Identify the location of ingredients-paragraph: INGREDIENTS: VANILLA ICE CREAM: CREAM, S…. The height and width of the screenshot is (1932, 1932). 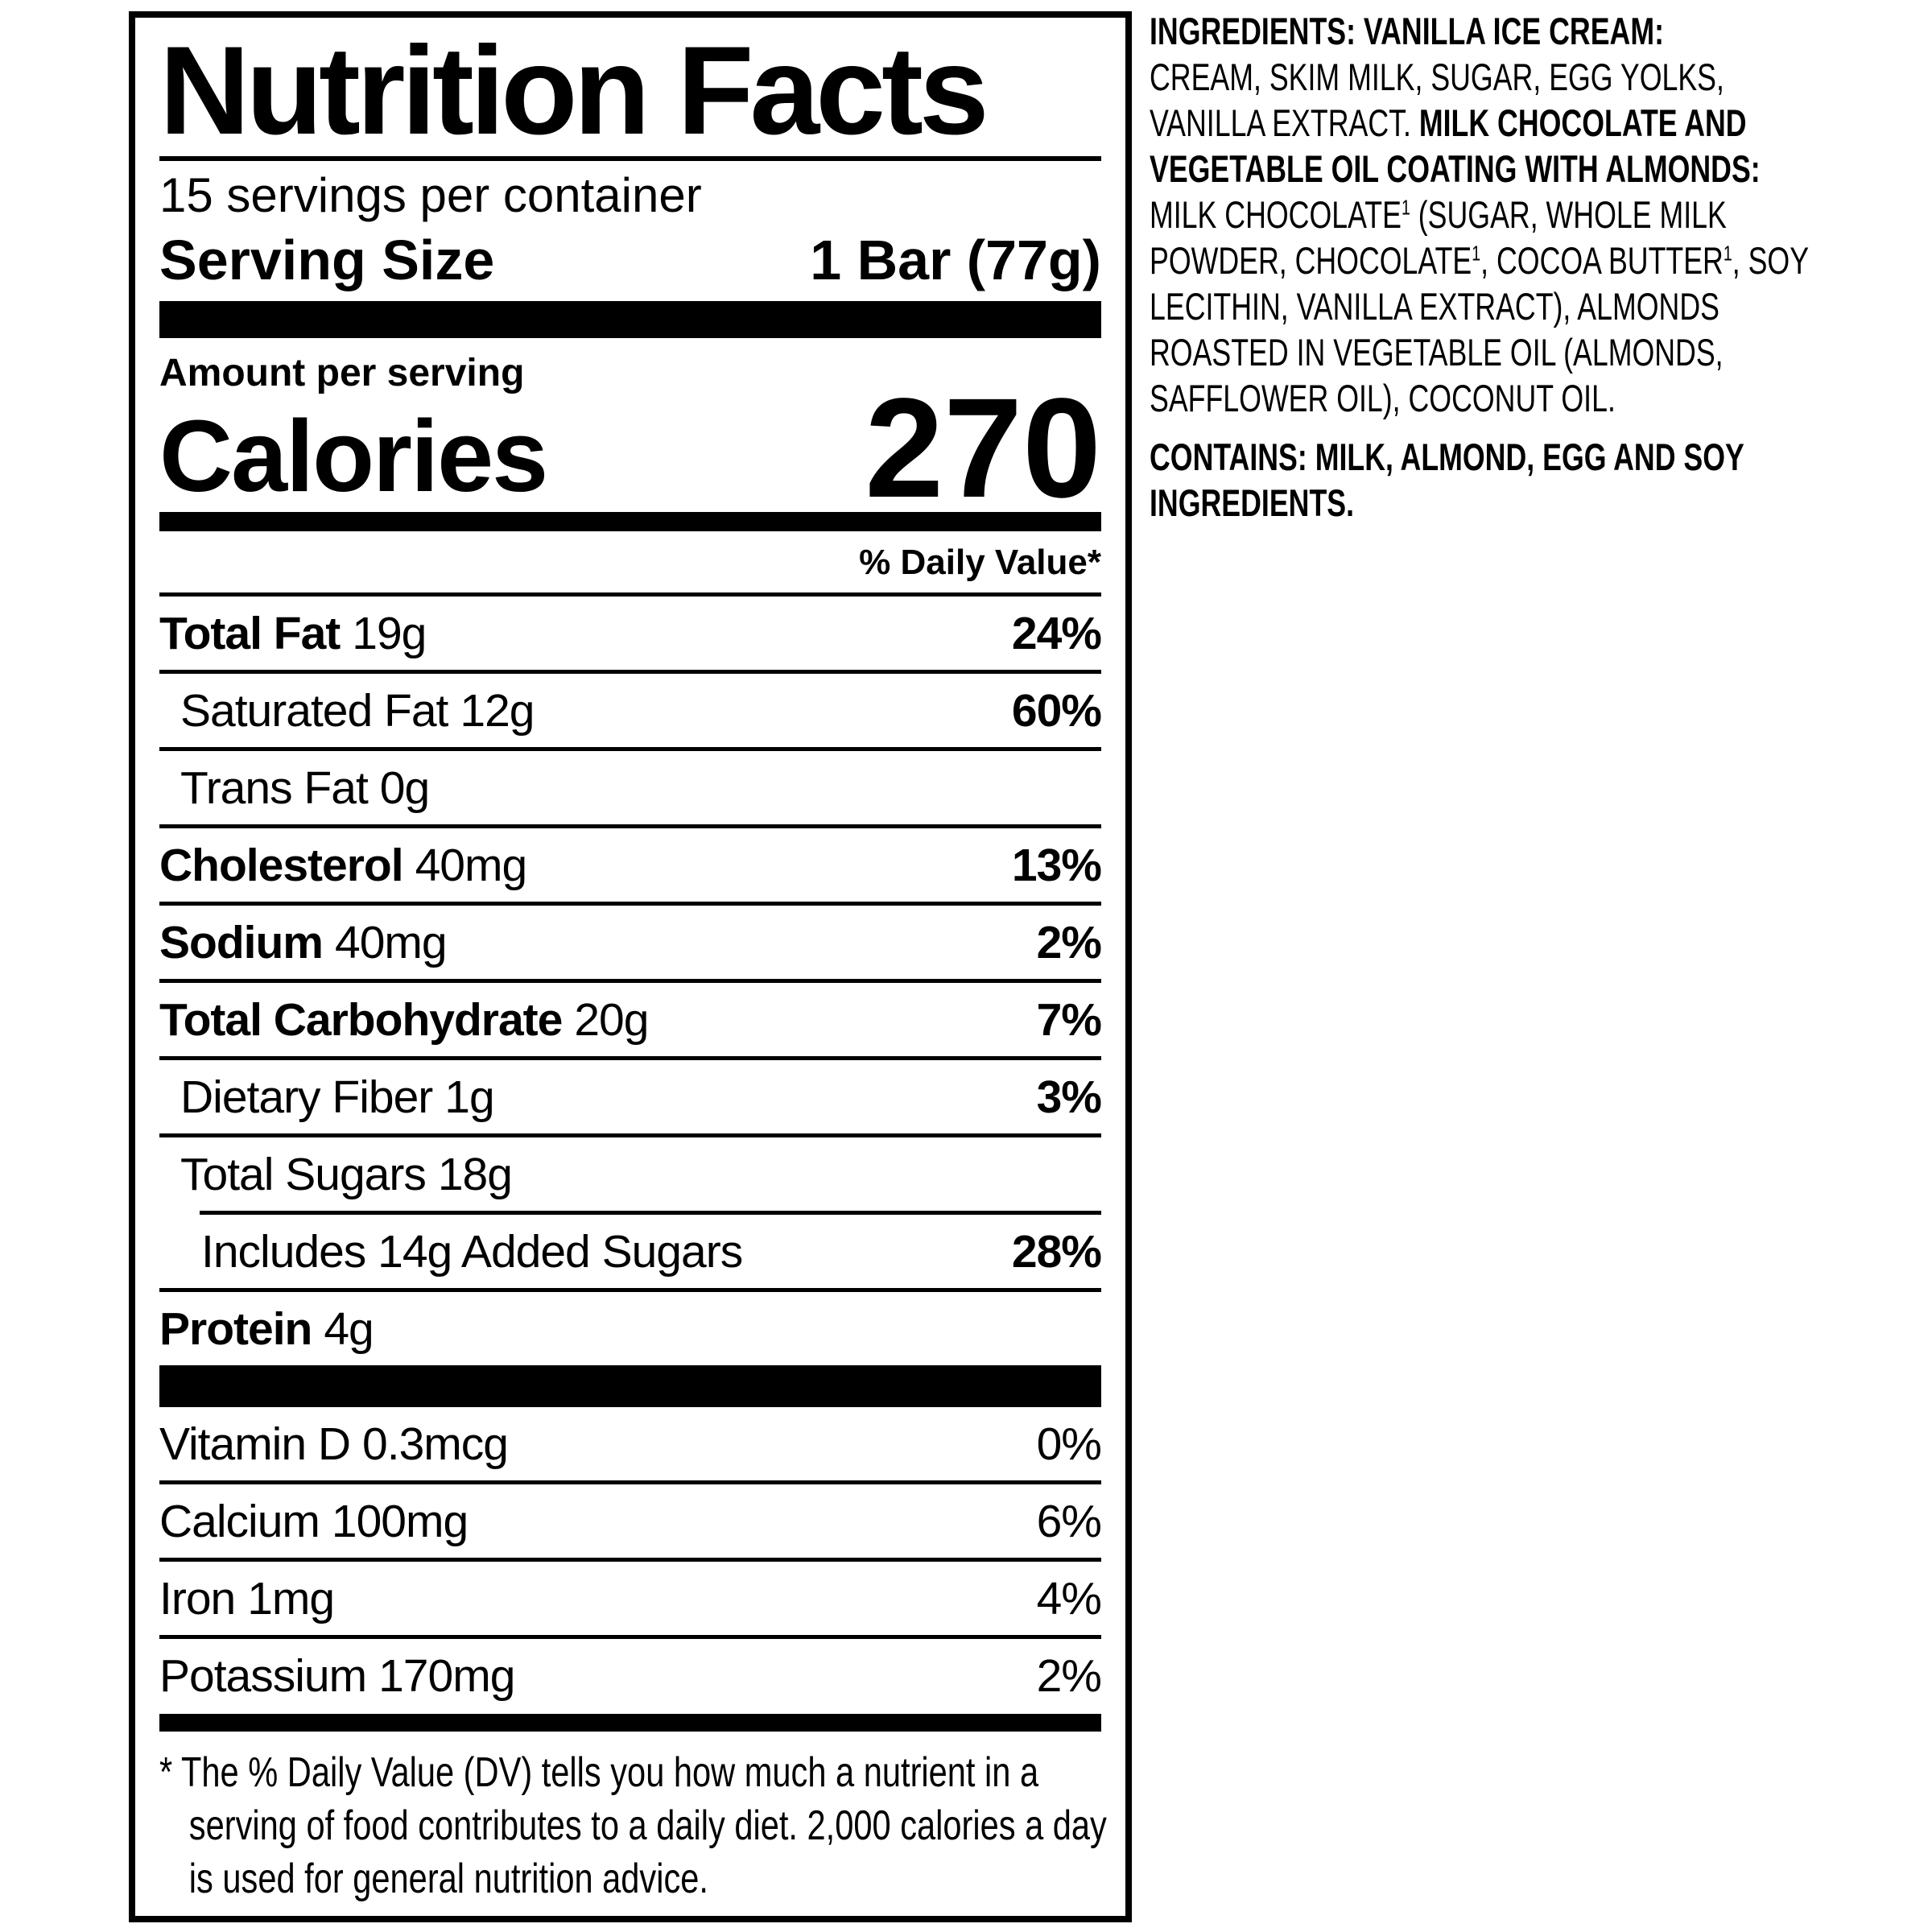
(1532, 214).